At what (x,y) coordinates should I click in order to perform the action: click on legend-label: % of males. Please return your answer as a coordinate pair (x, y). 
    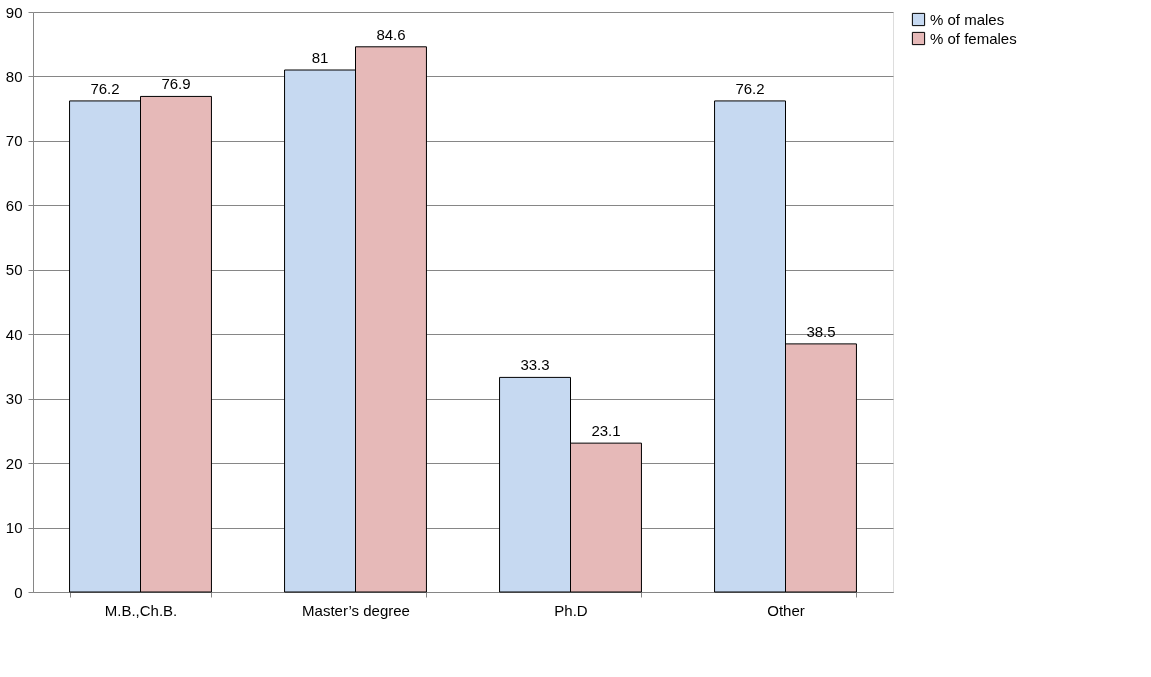
    Looking at the image, I should click on (967, 19).